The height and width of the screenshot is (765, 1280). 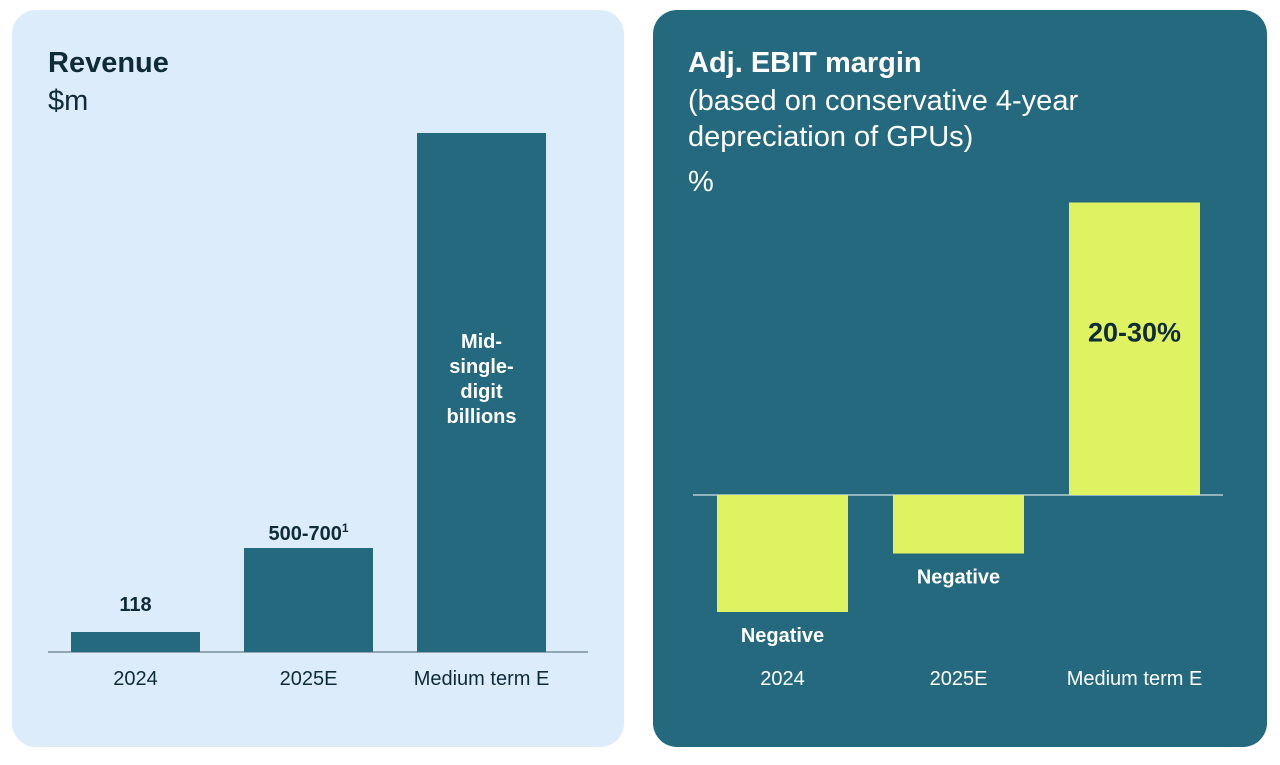 What do you see at coordinates (482, 417) in the screenshot?
I see `bar-inside-label: billions` at bounding box center [482, 417].